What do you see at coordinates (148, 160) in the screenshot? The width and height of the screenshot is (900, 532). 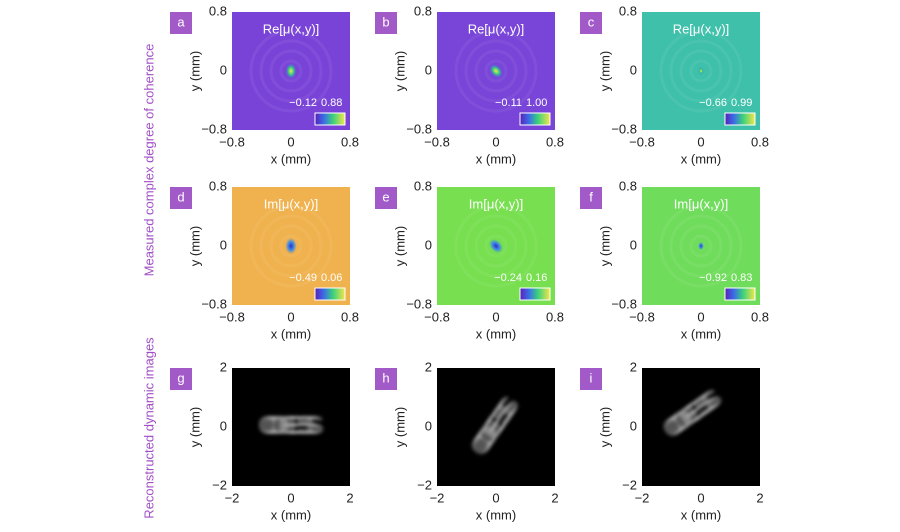 I see `side-label: Measured complex degree of coherence` at bounding box center [148, 160].